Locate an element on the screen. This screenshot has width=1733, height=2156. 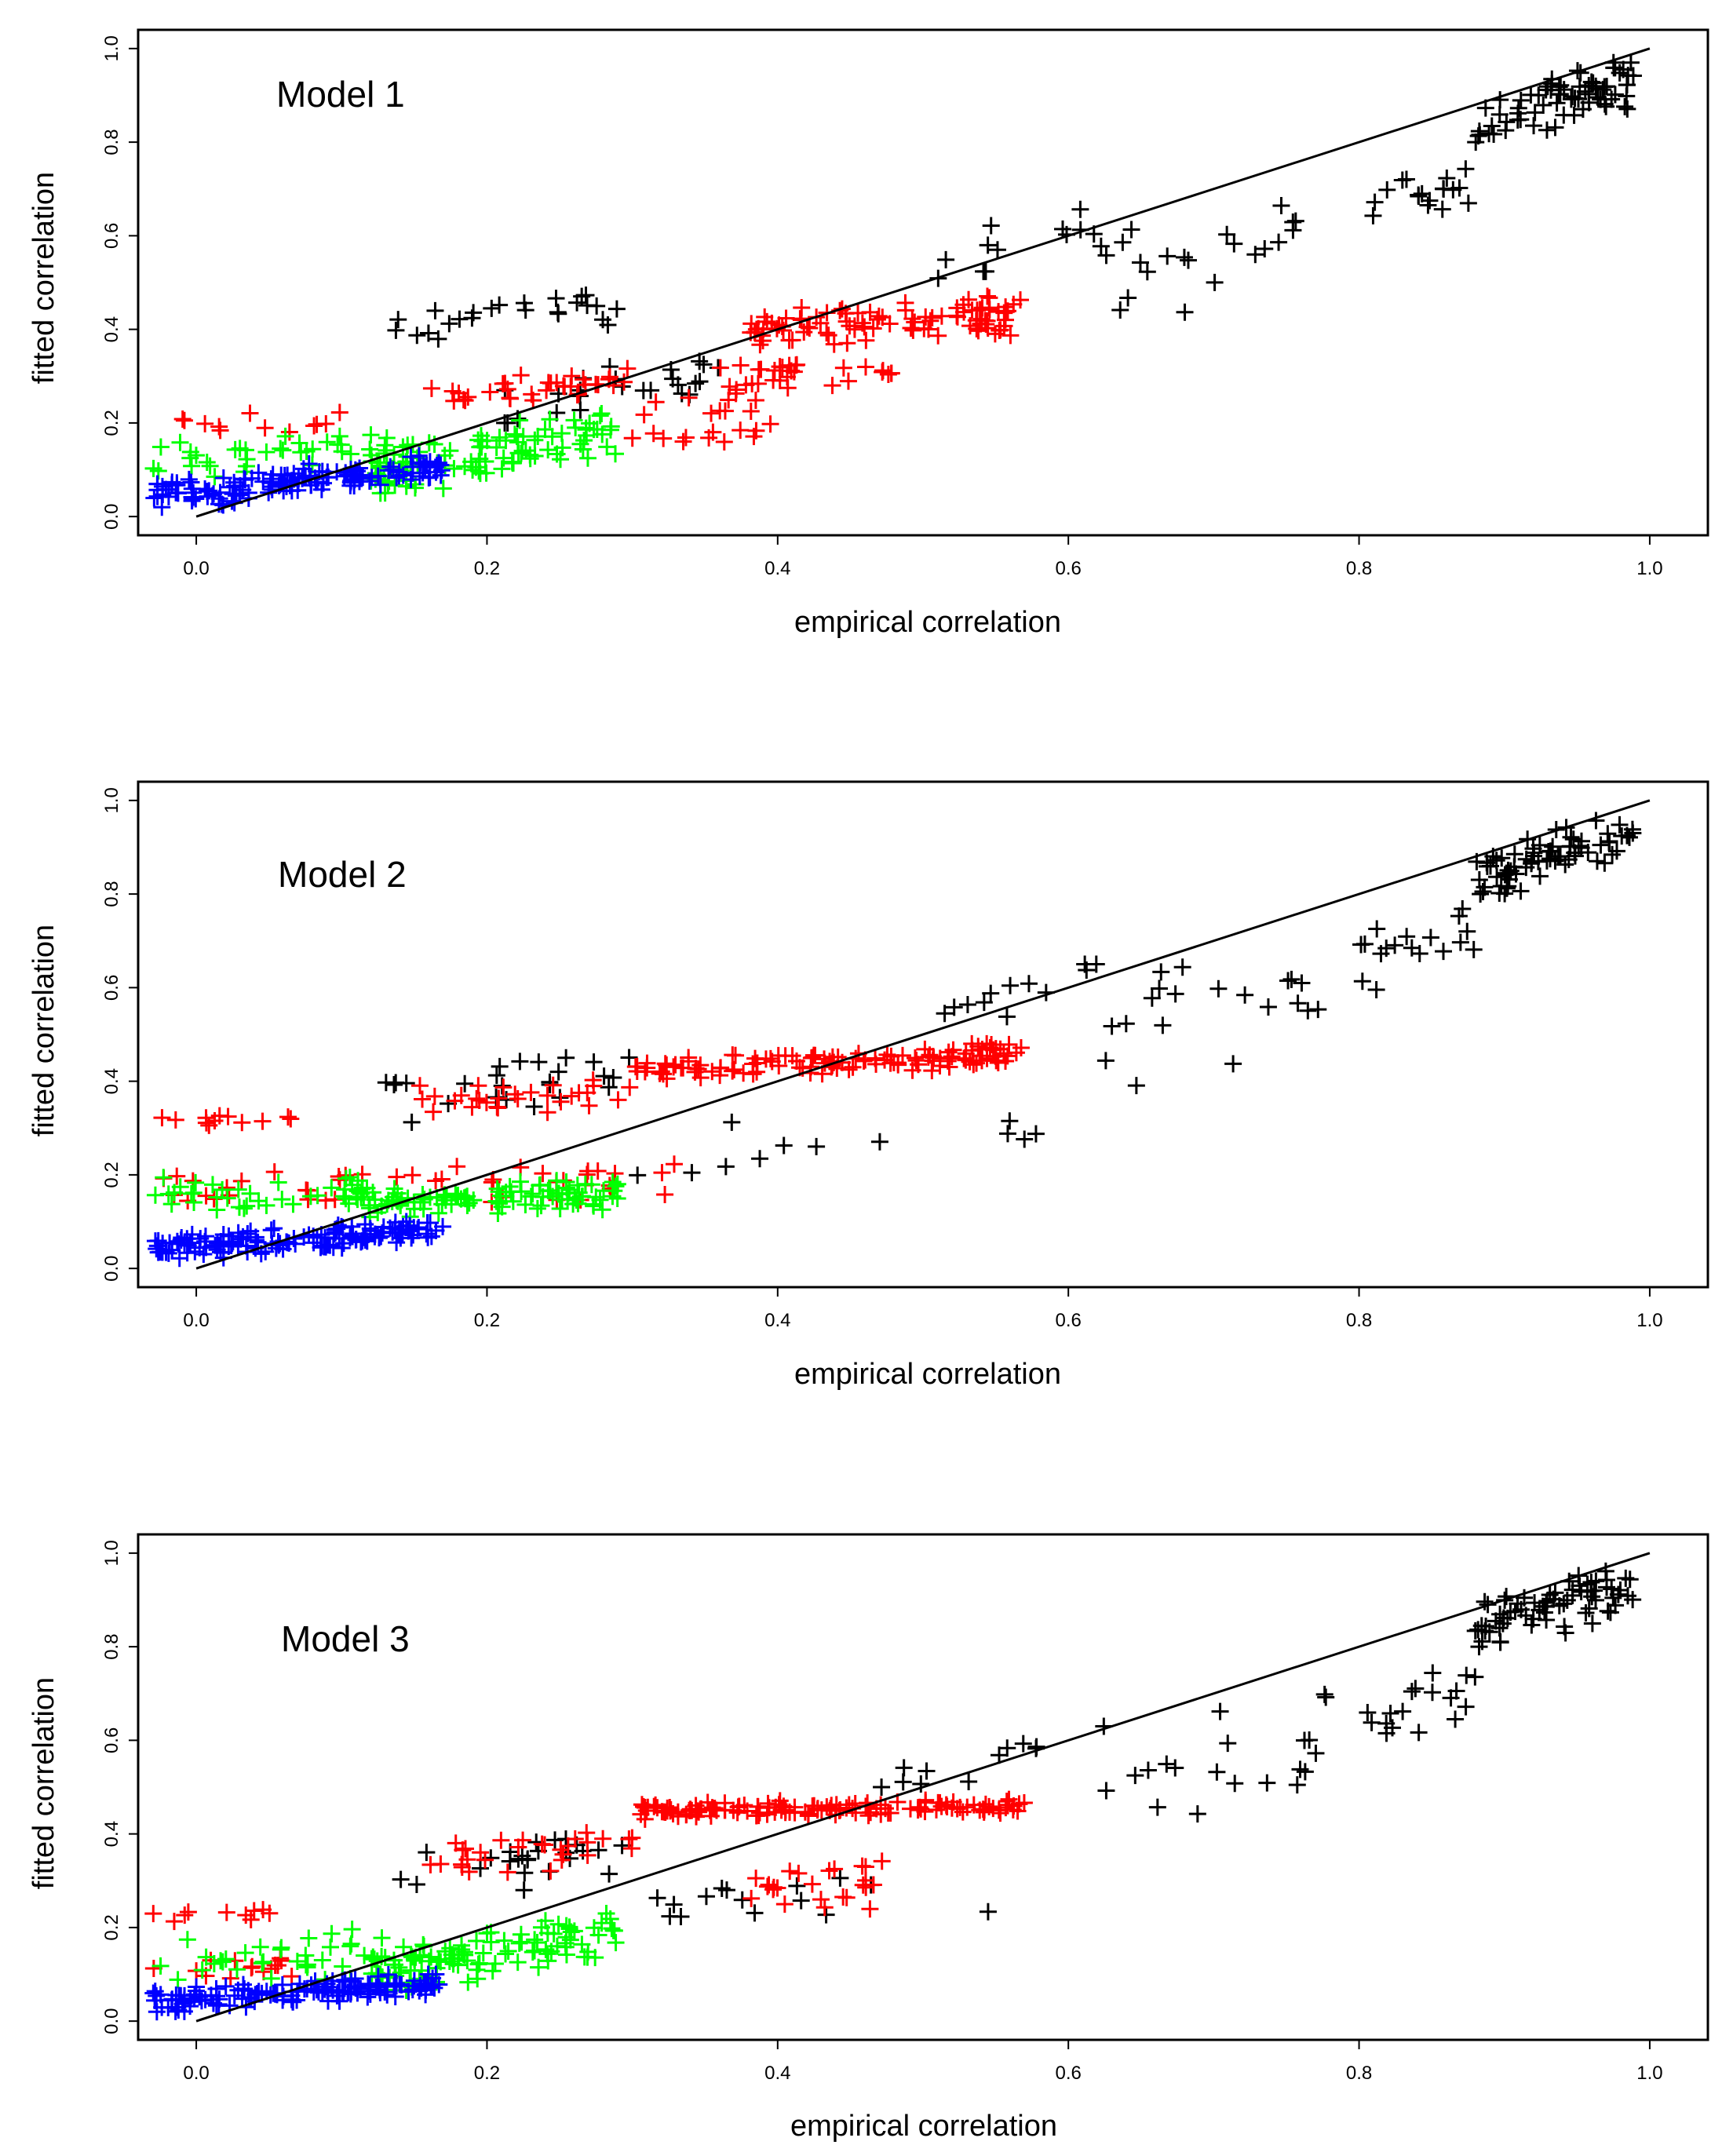
y-tick-label: 0.4 is located at coordinates (111, 1834).